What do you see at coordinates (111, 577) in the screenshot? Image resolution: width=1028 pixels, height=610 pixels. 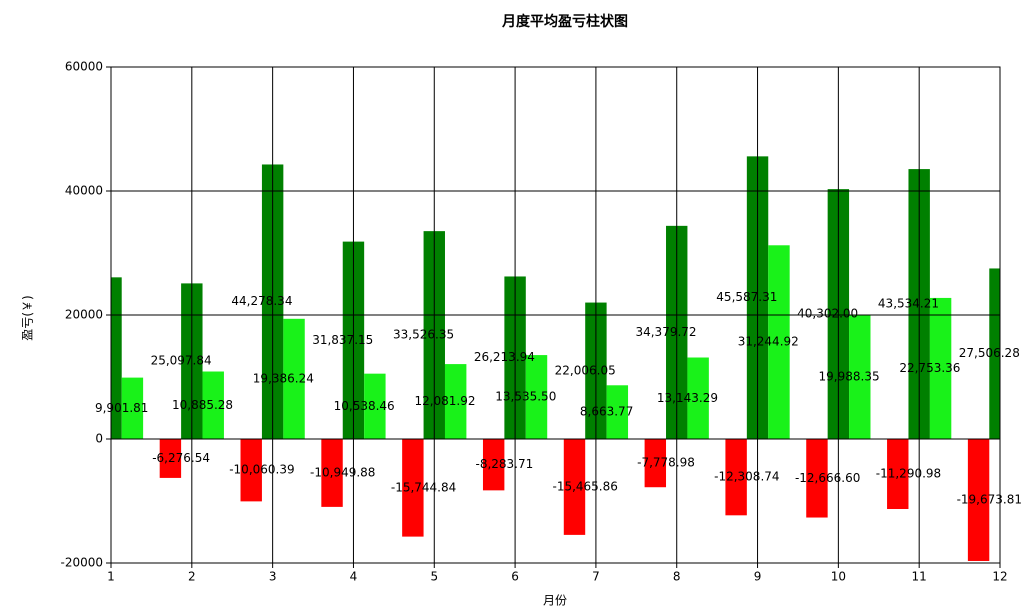 I see `x-tick-label: 1` at bounding box center [111, 577].